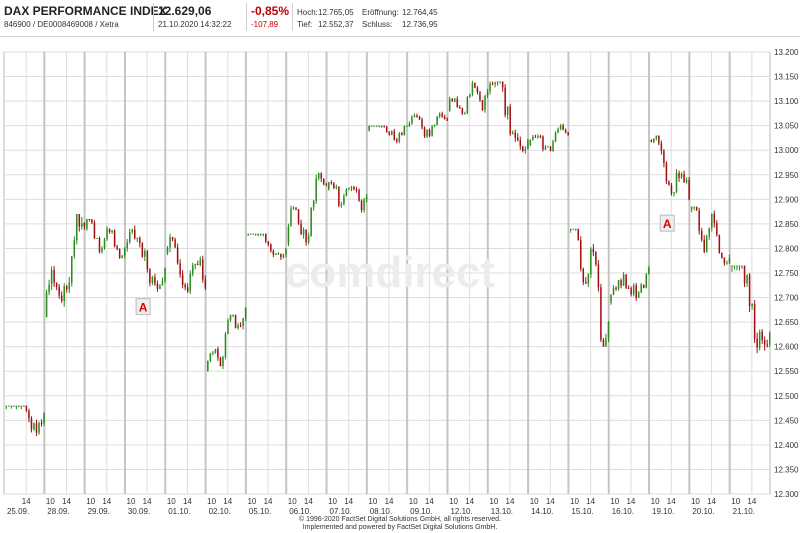  I want to click on x-date-label: 20.10., so click(703, 511).